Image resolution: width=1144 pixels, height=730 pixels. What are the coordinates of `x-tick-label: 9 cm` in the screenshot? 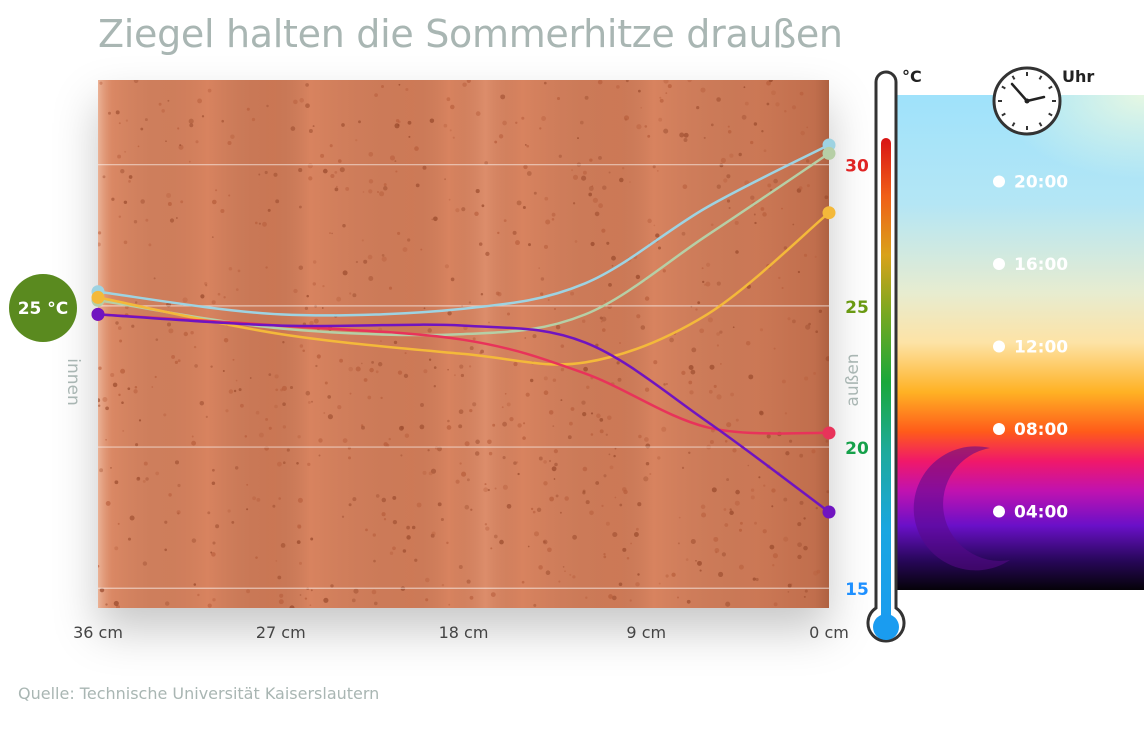 It's located at (646, 632).